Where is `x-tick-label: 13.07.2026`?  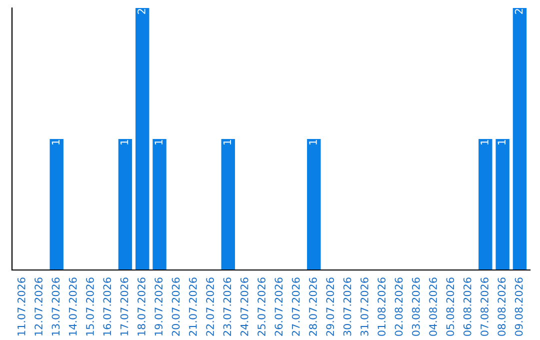 x-tick-label: 13.07.2026 is located at coordinates (56, 307).